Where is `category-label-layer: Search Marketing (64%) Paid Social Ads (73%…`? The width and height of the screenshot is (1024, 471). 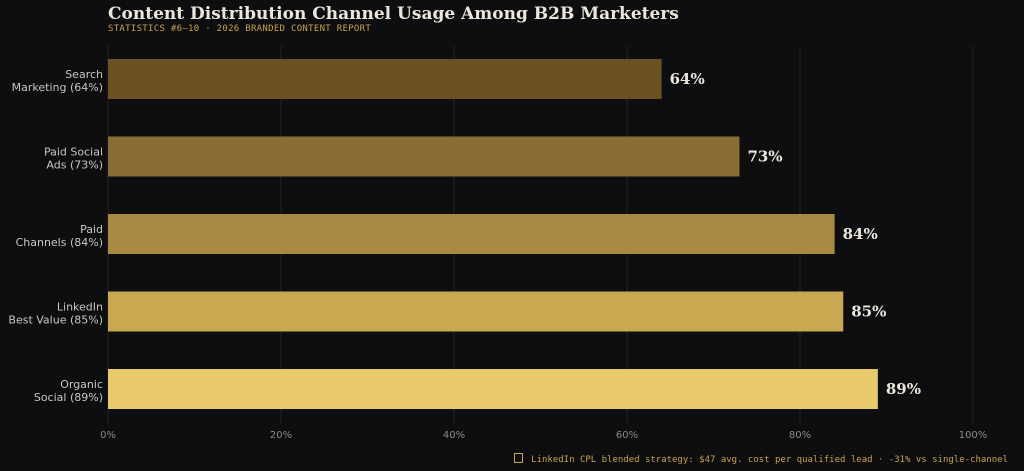 category-label-layer: Search Marketing (64%) Paid Social Ads (73%… is located at coordinates (55, 236).